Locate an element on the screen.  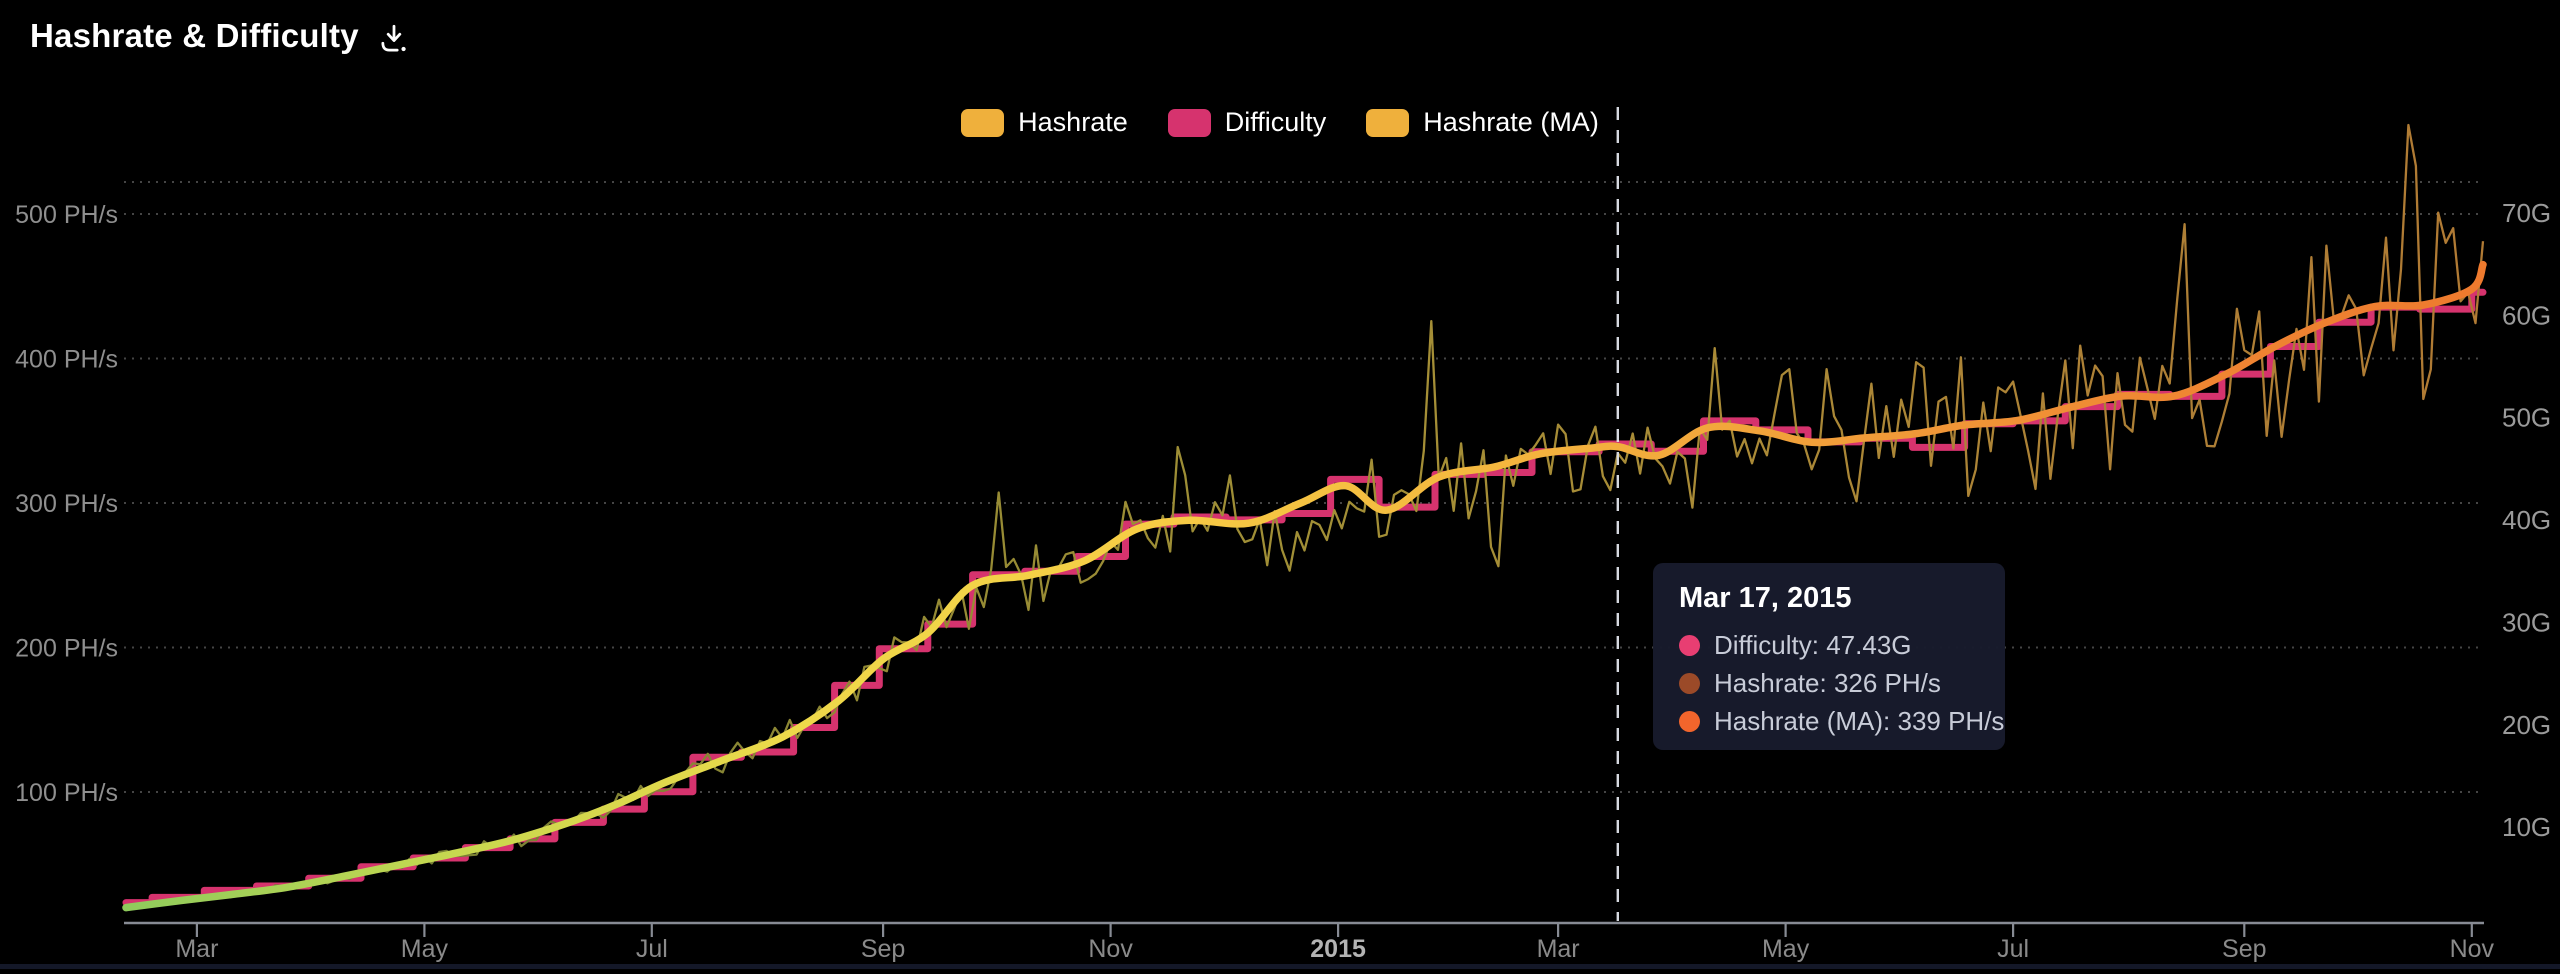
tooltip-row-difficulty: Difficulty: 47.43G is located at coordinates (1842, 645).